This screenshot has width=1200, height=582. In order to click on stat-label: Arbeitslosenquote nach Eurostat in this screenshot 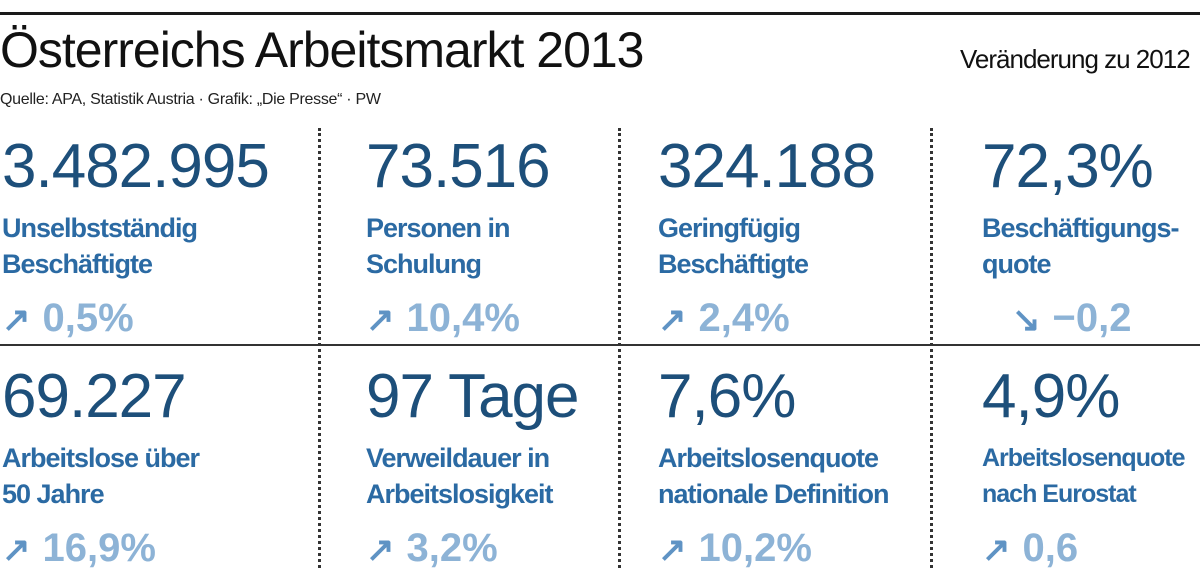, I will do `click(1083, 476)`.